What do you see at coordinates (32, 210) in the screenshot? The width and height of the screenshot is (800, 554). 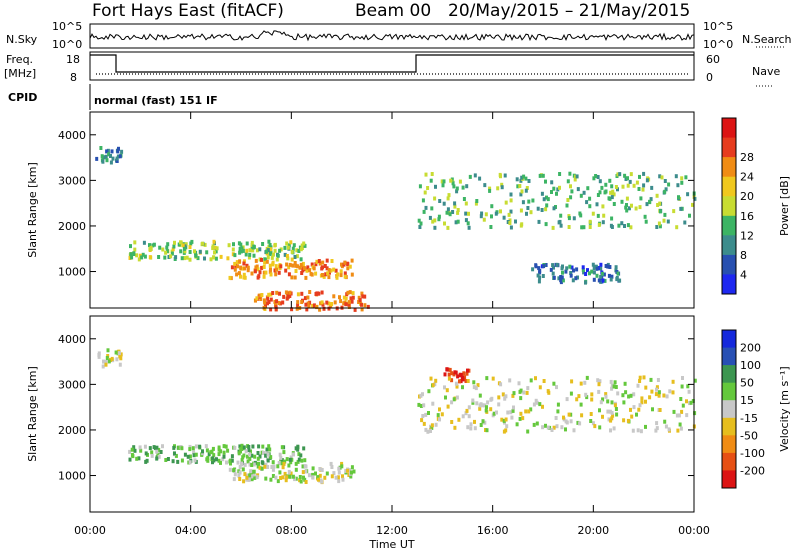 I see `power-ylabel: Slant Range [km]` at bounding box center [32, 210].